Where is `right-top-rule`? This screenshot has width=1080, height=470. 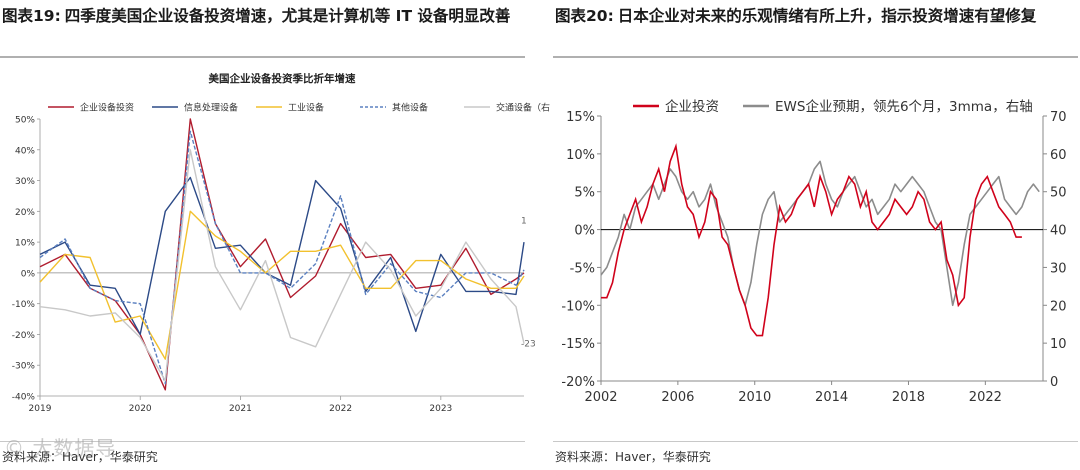
right-top-rule is located at coordinates (815, 57).